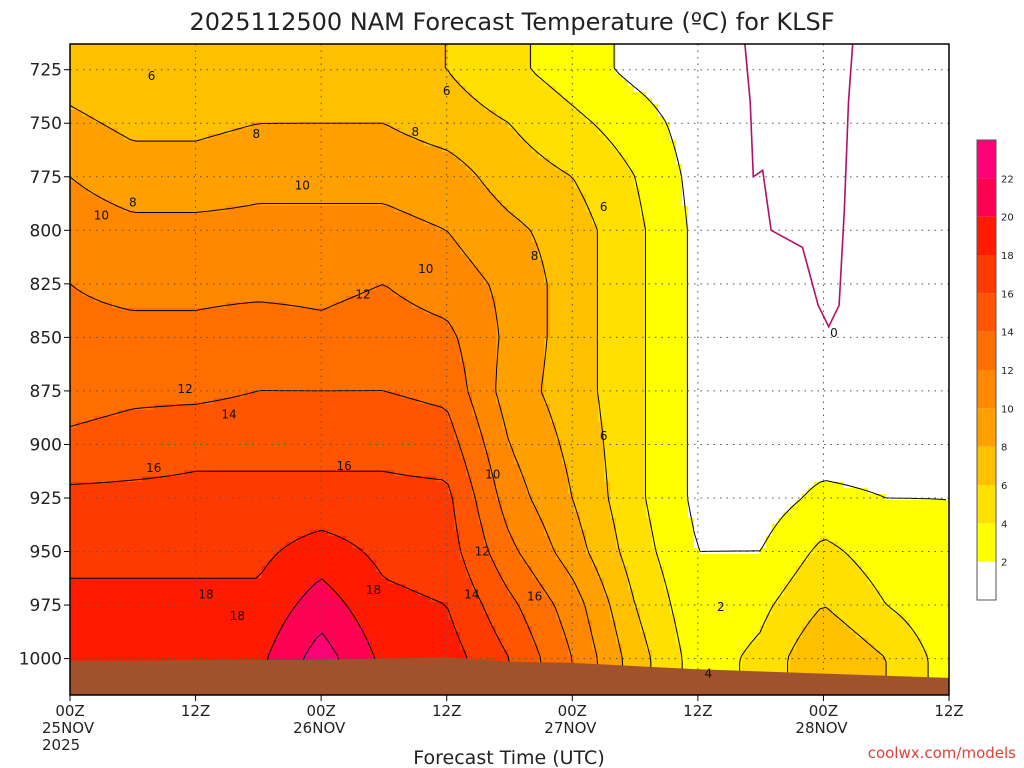 This screenshot has height=768, width=1024. I want to click on colorbar-legend: 2 4 6 8 10 12 14 16 18 20 22, so click(995, 370).